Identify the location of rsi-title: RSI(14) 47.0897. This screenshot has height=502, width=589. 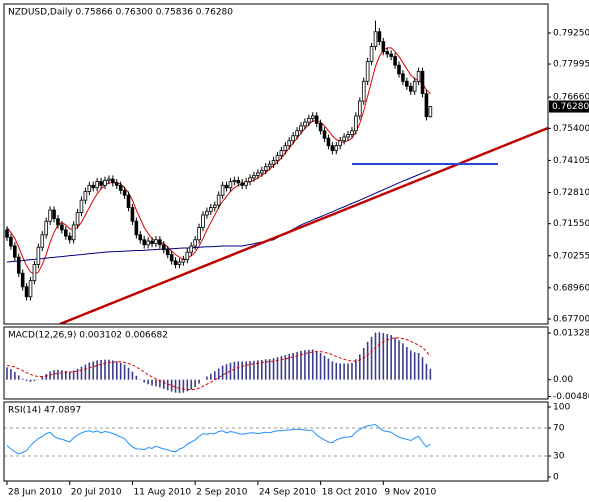
(44, 411).